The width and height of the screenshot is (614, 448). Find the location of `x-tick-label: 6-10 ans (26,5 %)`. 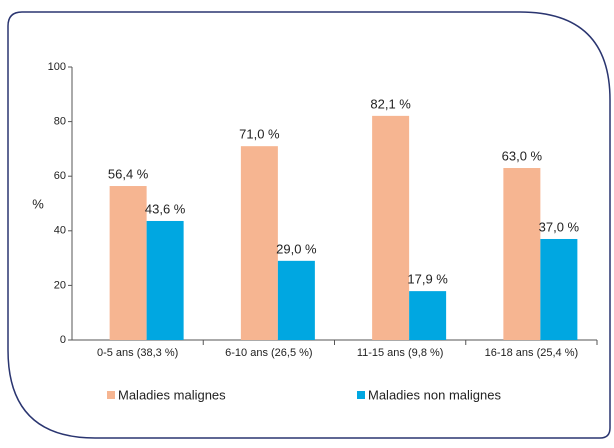

x-tick-label: 6-10 ans (26,5 %) is located at coordinates (268, 353).